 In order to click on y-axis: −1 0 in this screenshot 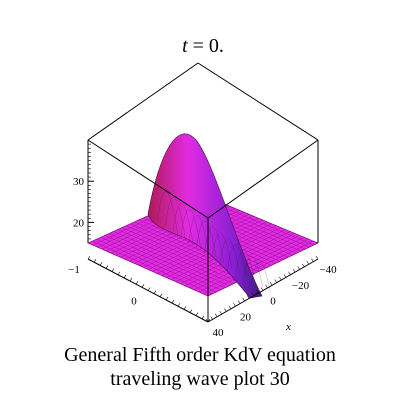, I will do `click(139, 289)`.